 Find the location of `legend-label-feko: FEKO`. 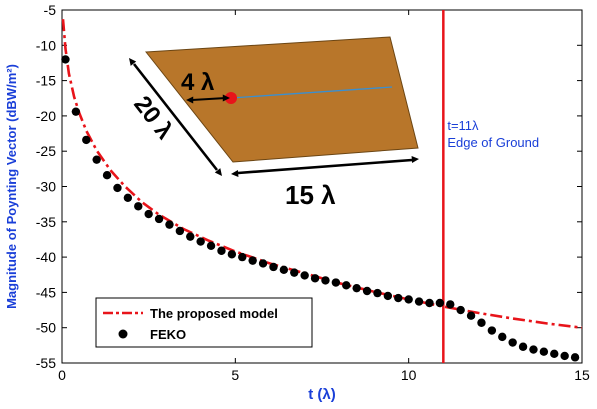

legend-label-feko: FEKO is located at coordinates (168, 334).